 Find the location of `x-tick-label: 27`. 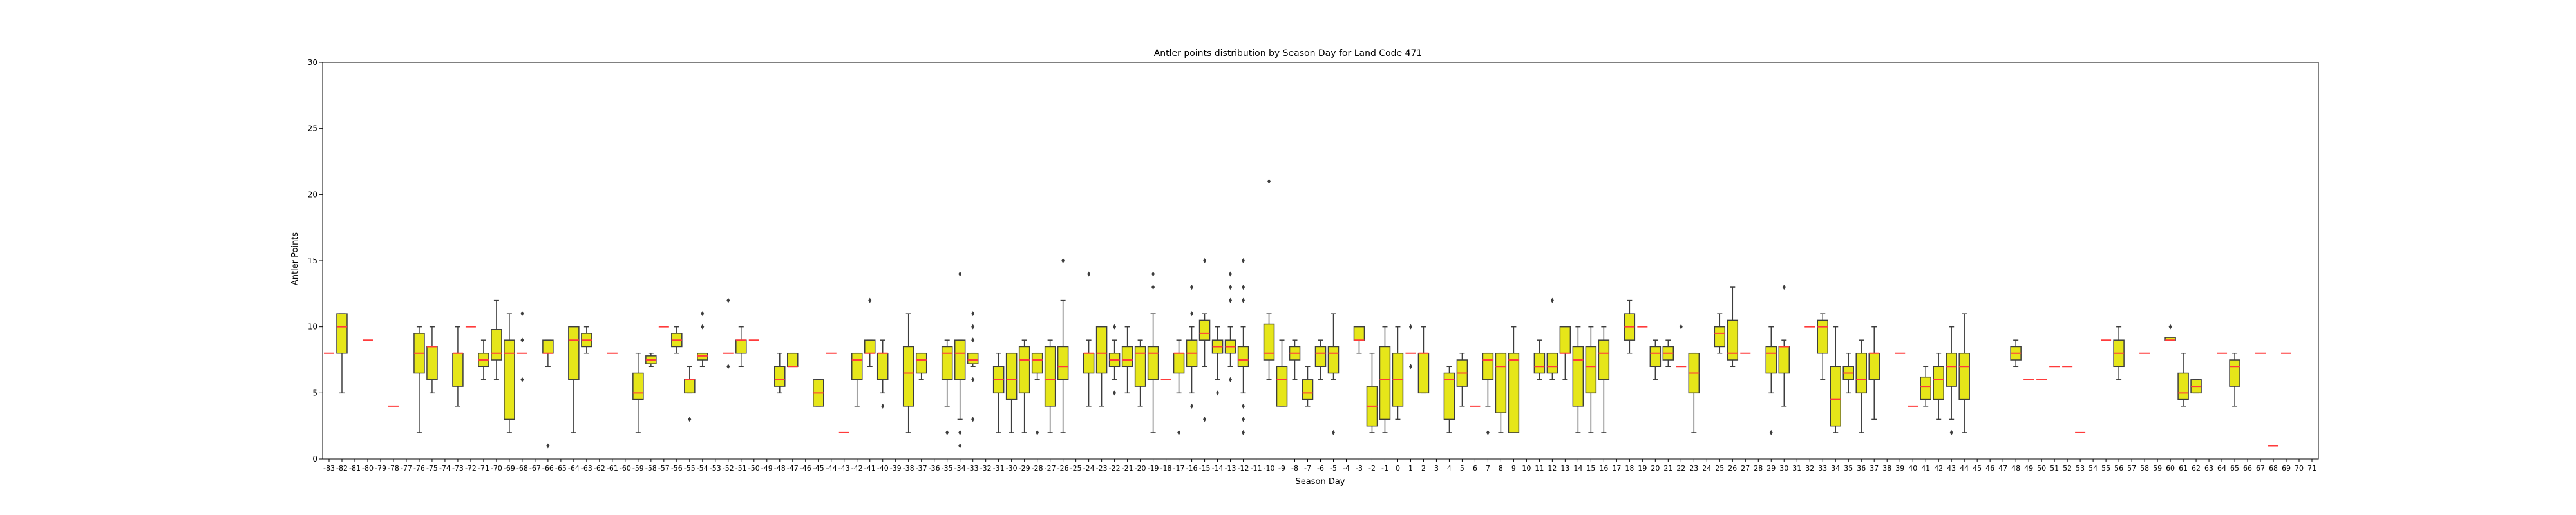

x-tick-label: 27 is located at coordinates (1746, 468).